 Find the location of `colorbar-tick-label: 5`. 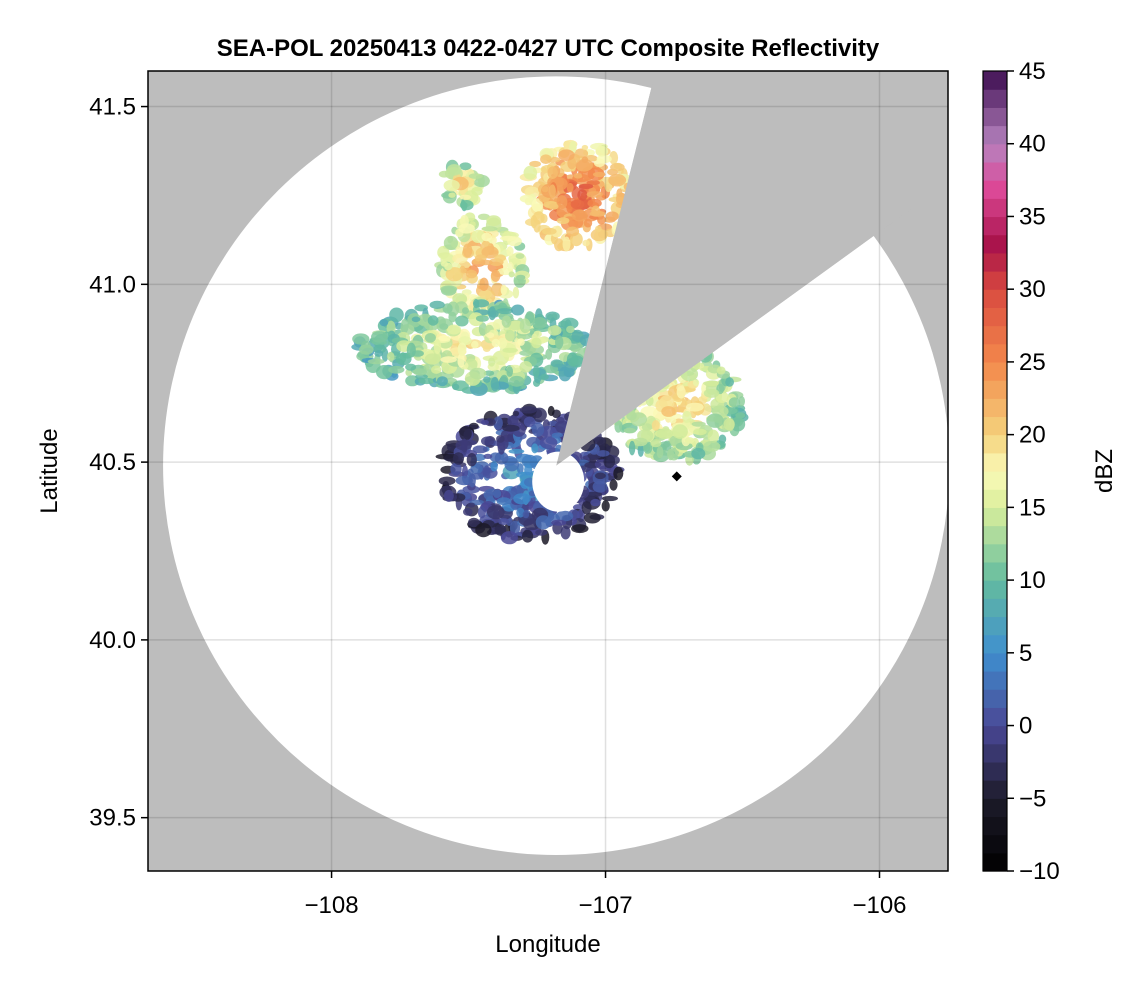

colorbar-tick-label: 5 is located at coordinates (1025, 653).